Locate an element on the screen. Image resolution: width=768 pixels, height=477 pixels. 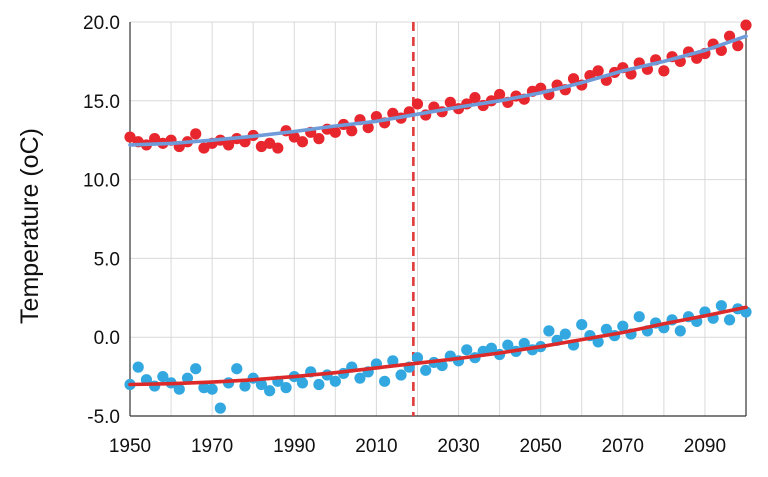
y-tick-label: 0.0 is located at coordinates (107, 338).